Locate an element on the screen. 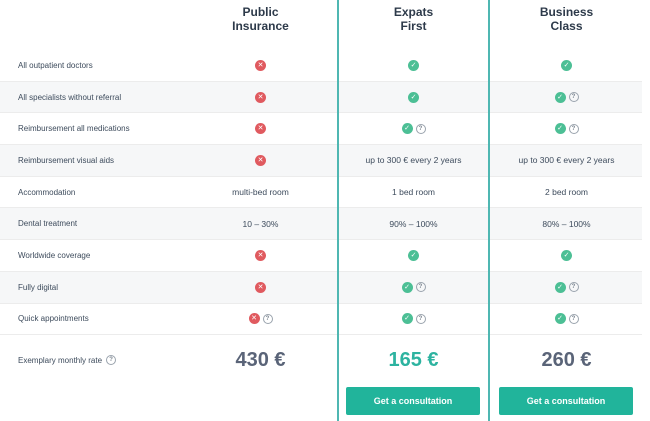  feature-label: Quick appointments is located at coordinates (53, 319).